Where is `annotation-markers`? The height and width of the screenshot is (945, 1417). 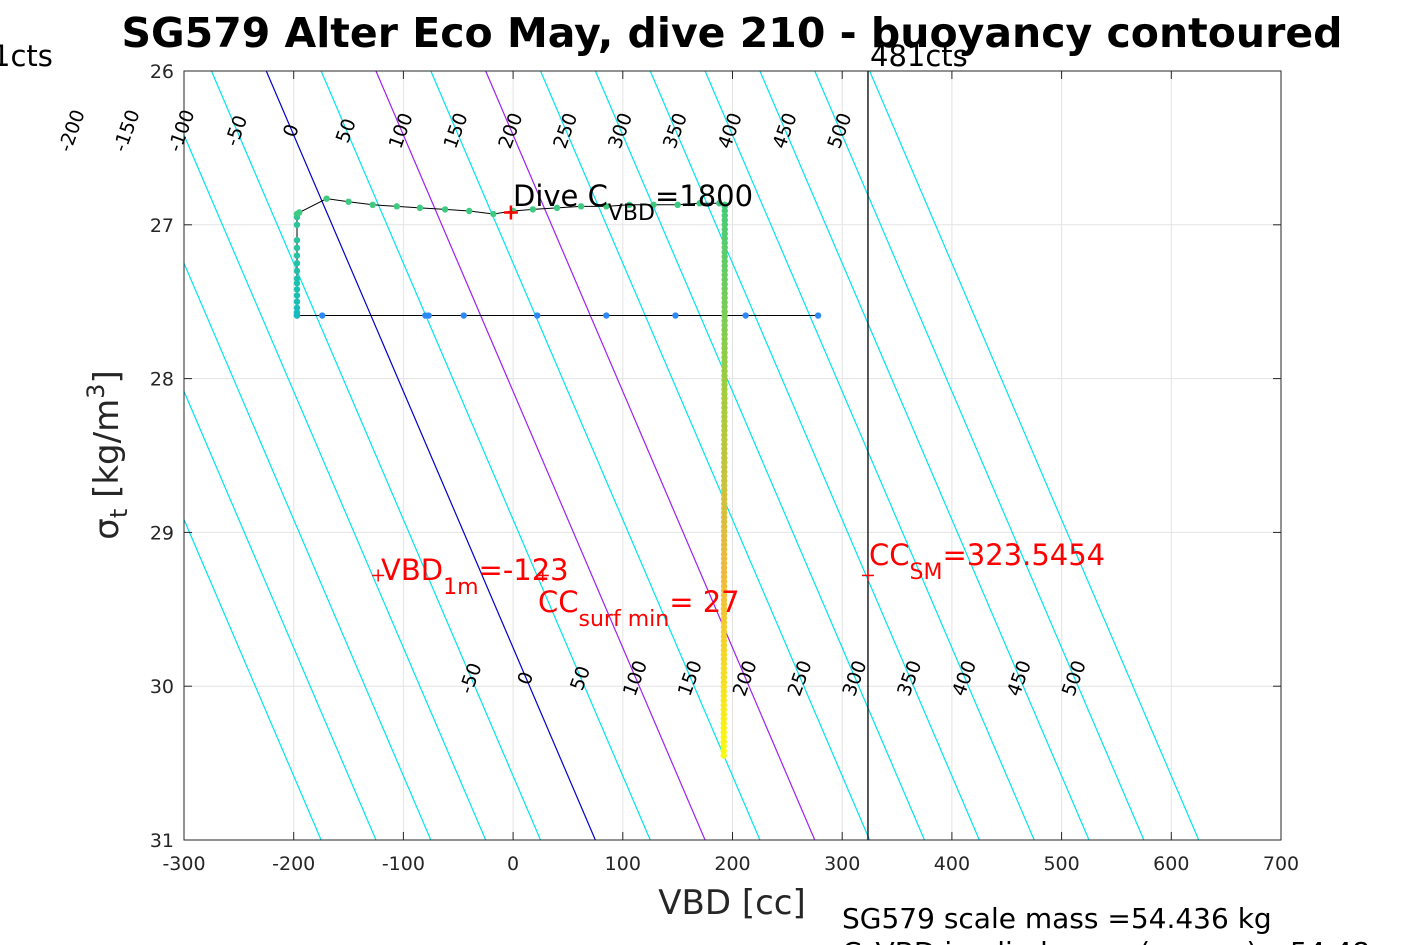 annotation-markers is located at coordinates (623, 393).